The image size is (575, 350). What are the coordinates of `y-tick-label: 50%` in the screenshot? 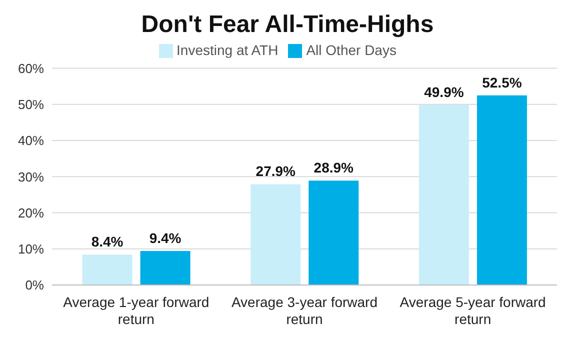 It's located at (31, 104).